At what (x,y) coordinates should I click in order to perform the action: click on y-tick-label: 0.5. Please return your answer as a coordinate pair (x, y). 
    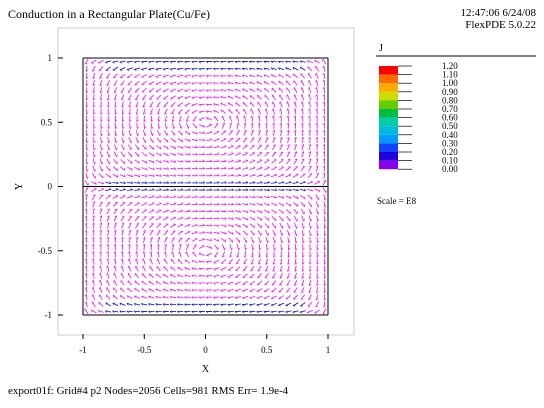
    Looking at the image, I should click on (47, 122).